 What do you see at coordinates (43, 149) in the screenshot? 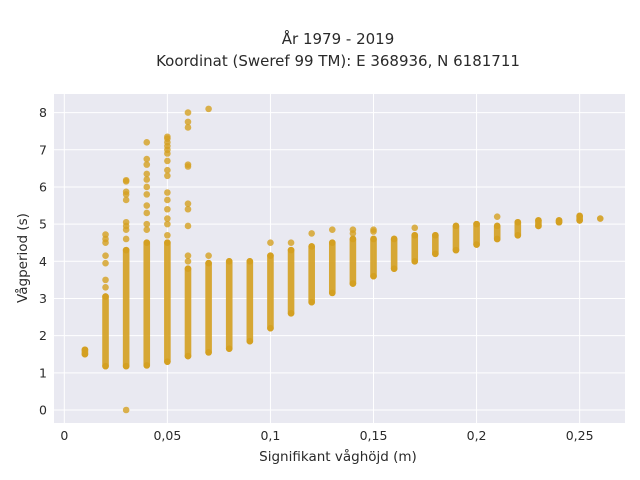
I see `y-tick-label: 7` at bounding box center [43, 149].